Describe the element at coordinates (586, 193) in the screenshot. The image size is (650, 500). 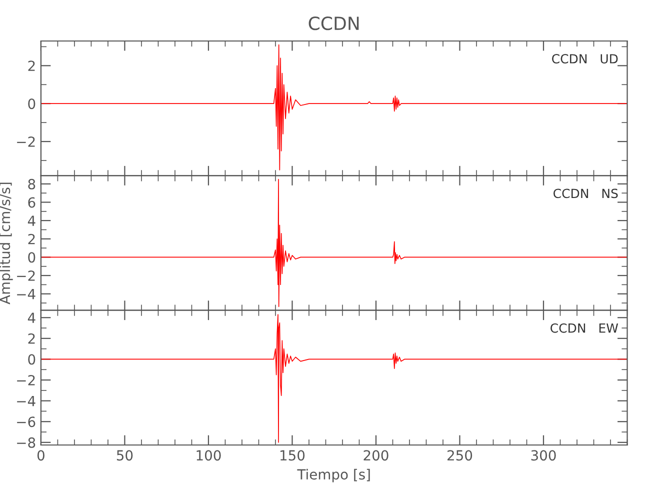
I see `annotation: CCDN NS` at that location.